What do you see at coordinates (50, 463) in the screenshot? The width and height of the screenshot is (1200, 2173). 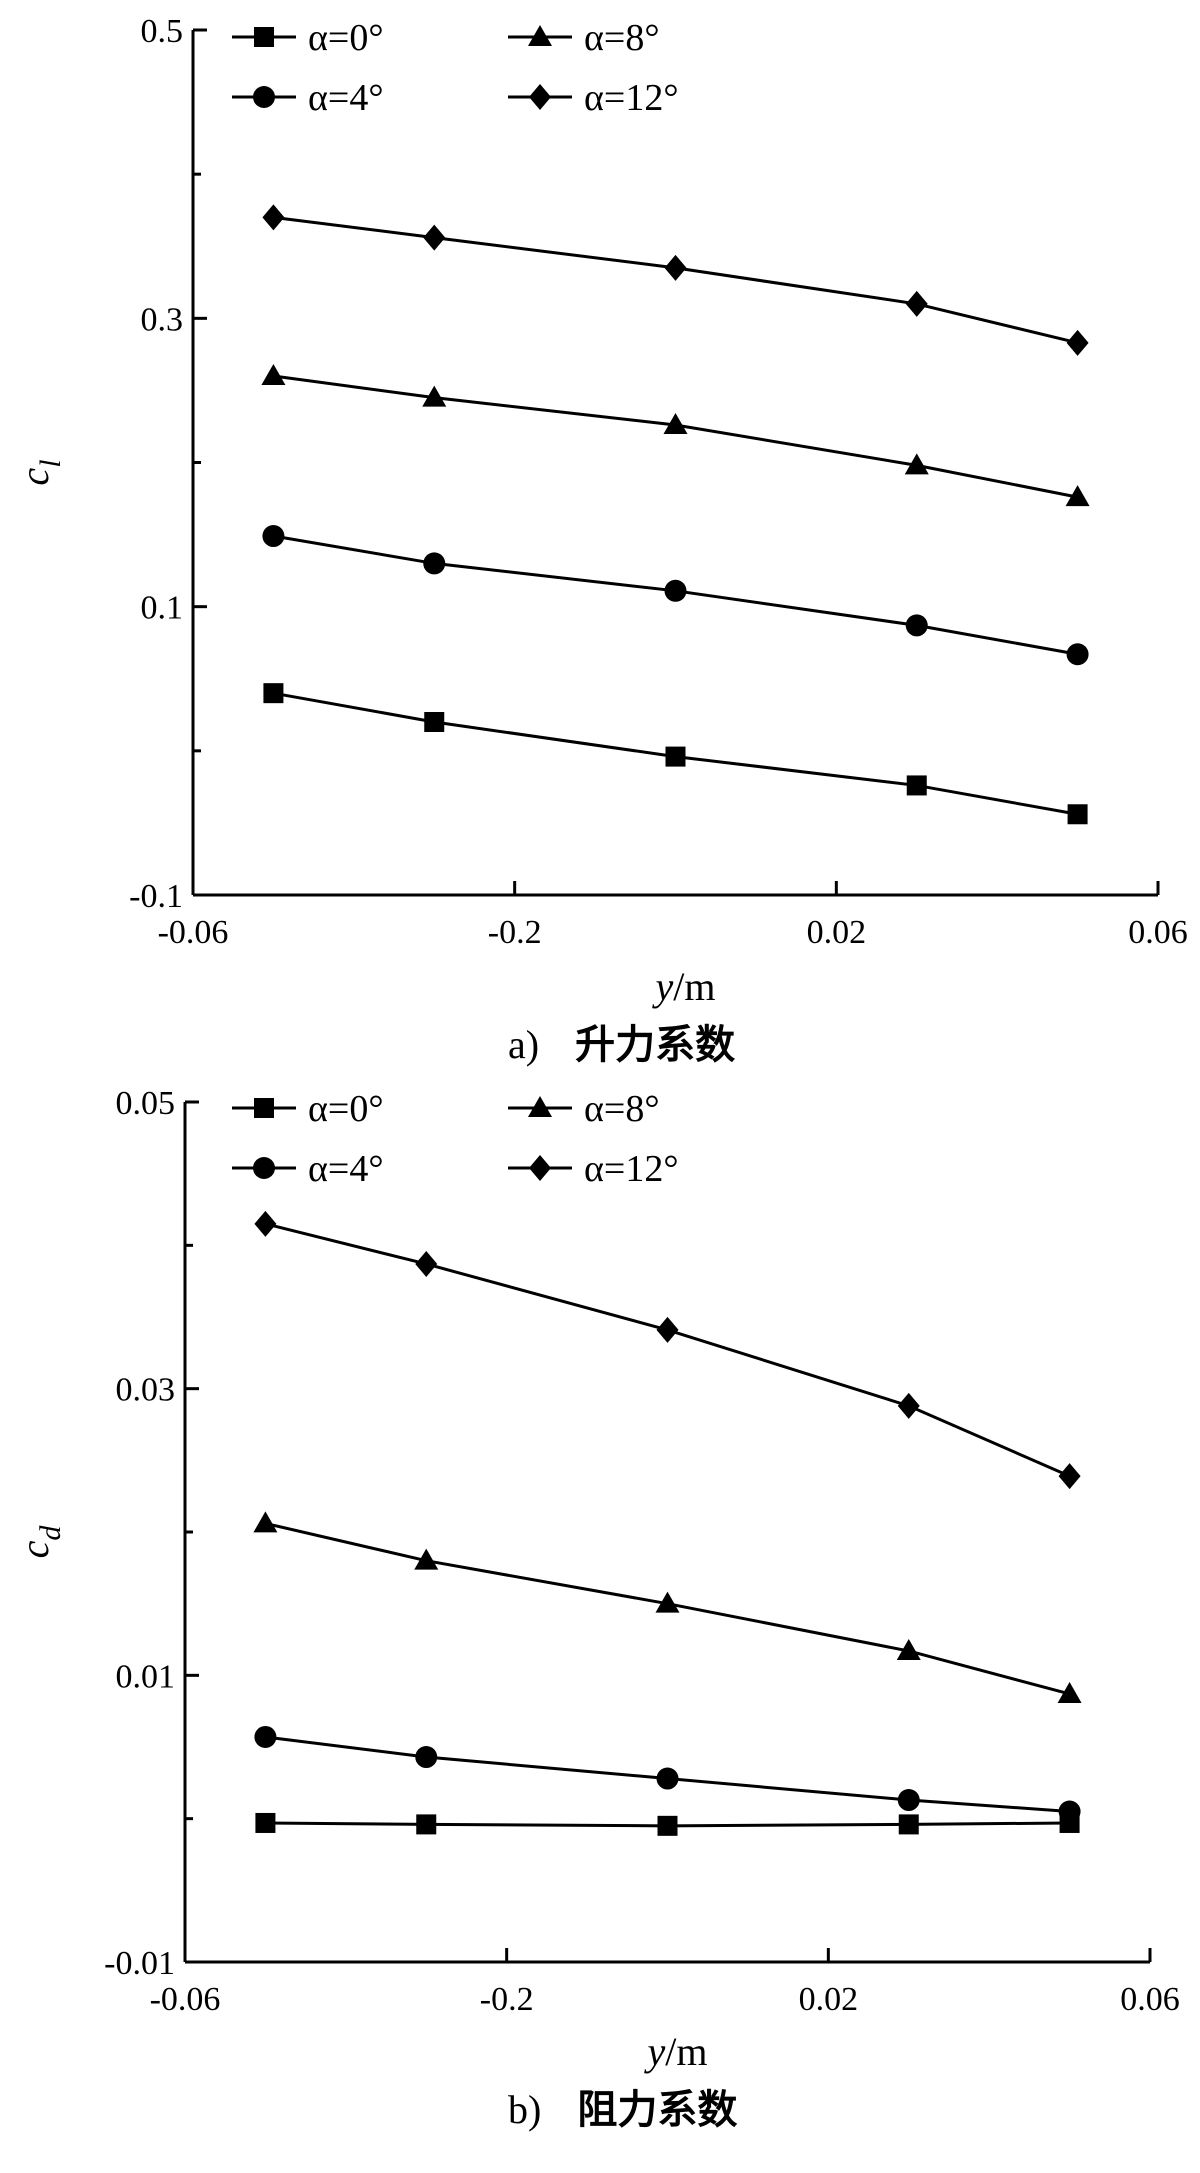 I see `y-axis-label-subscript: l` at bounding box center [50, 463].